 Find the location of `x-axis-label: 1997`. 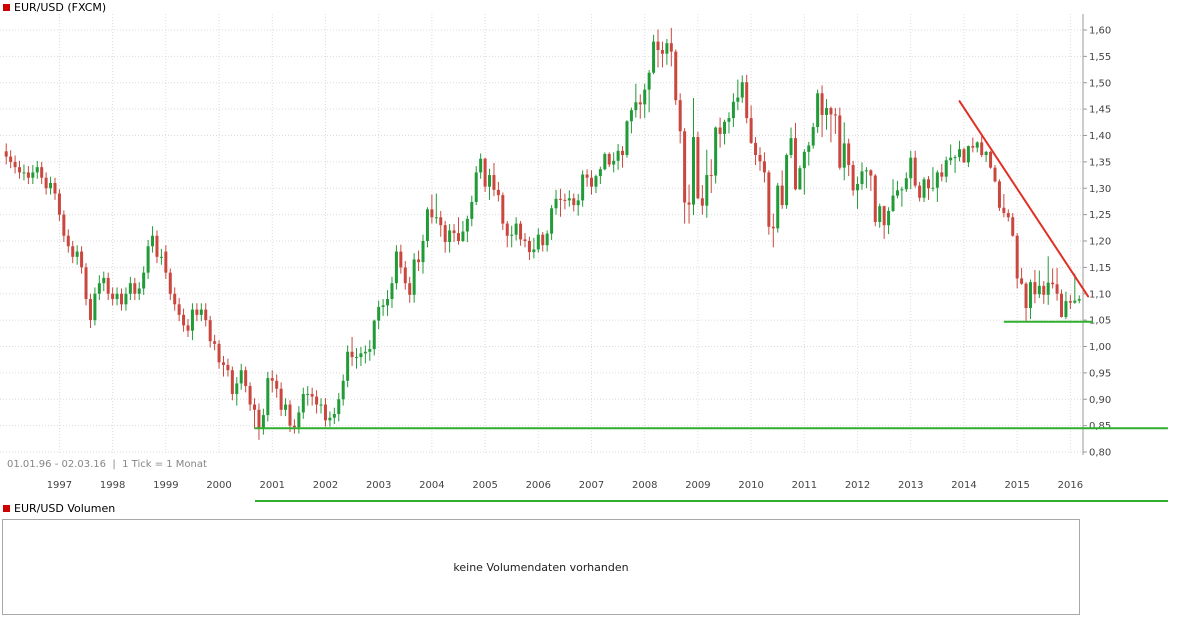

x-axis-label: 1997 is located at coordinates (59, 485).